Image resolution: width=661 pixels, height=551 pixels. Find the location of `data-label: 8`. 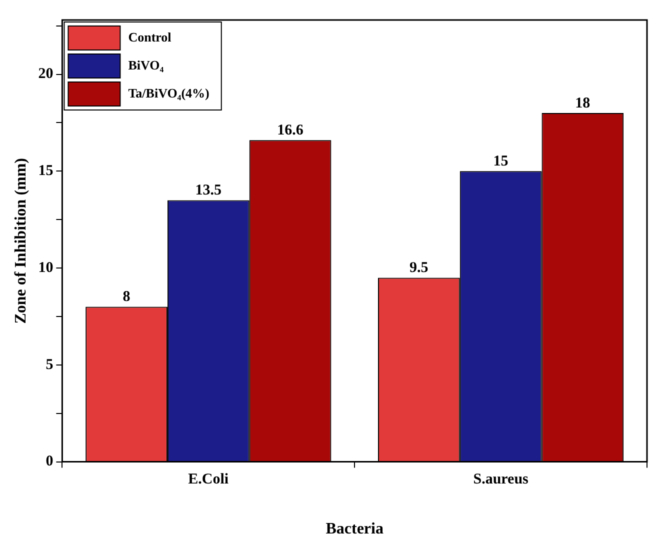

data-label: 8 is located at coordinates (126, 297).